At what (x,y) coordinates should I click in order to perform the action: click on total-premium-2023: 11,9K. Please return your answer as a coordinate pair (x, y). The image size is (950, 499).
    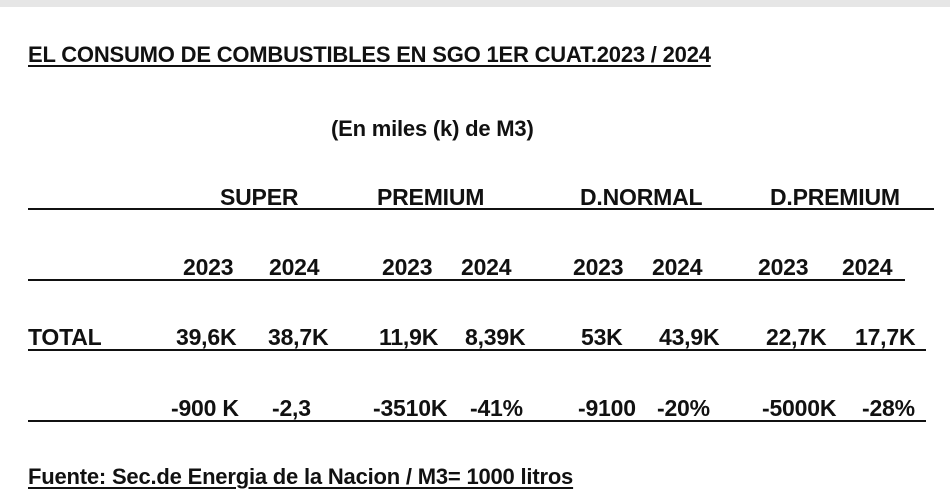
    Looking at the image, I should click on (409, 337).